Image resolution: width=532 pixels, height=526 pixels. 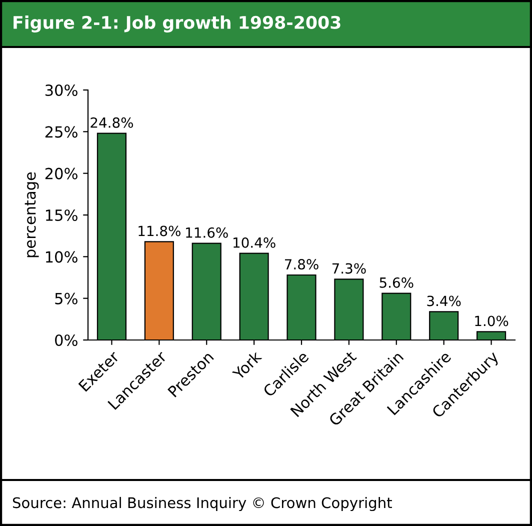 What do you see at coordinates (62, 257) in the screenshot?
I see `y-tick-label: 10%` at bounding box center [62, 257].